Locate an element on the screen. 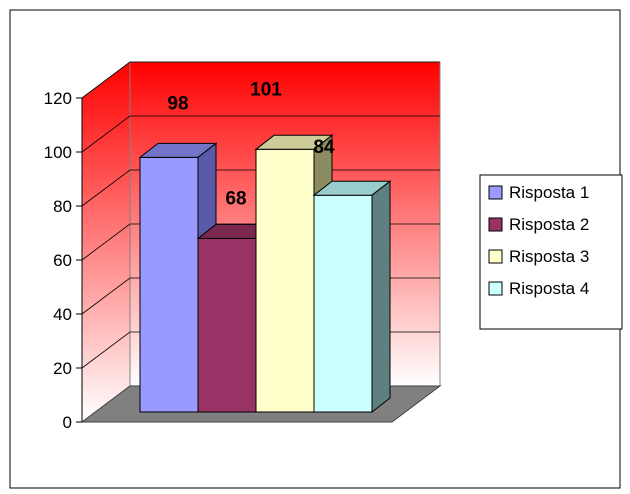 The image size is (630, 494). y-tick-label: 100 is located at coordinates (58, 152).